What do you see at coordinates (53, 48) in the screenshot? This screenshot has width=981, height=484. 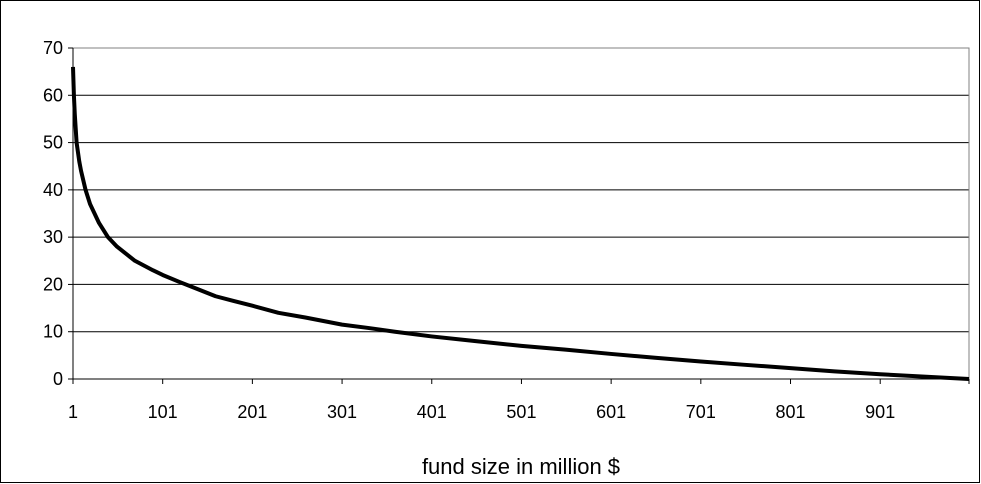 I see `y-tick-label: 70` at bounding box center [53, 48].